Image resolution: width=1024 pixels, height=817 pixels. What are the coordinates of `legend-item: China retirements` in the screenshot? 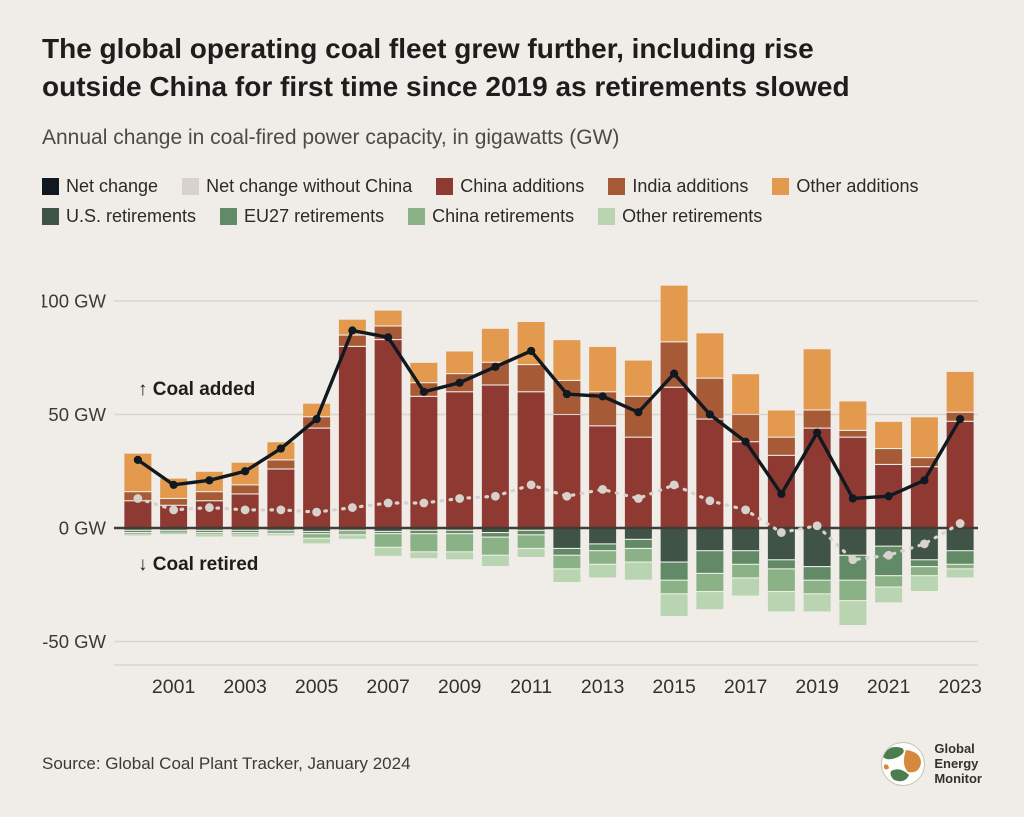 It's located at (491, 216).